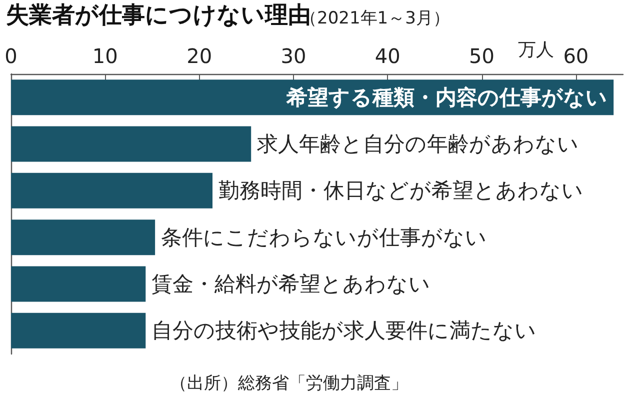 The image size is (638, 396). Describe the element at coordinates (293, 56) in the screenshot. I see `x-tick-label: 30` at that location.